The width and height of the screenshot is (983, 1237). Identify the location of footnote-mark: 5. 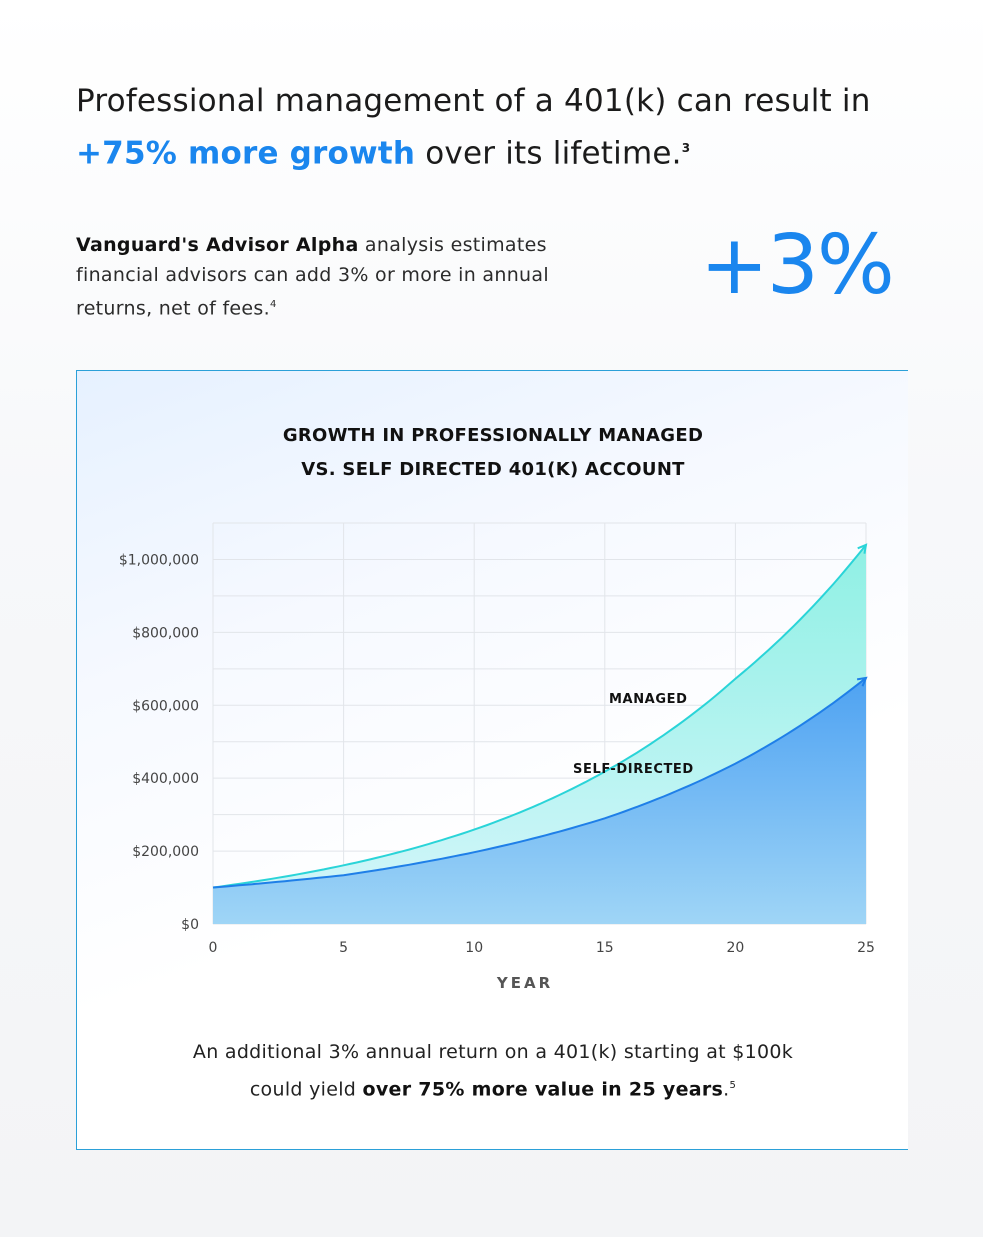
(733, 1085).